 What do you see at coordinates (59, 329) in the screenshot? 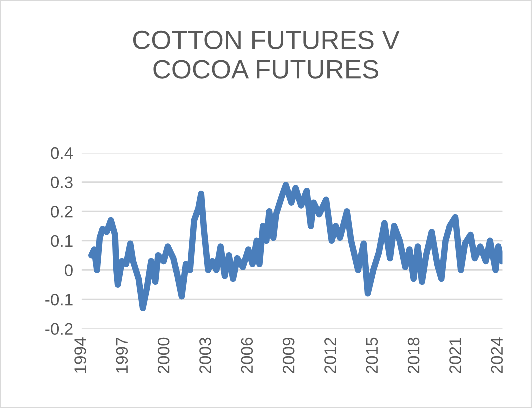
I see `y-tick-label: -0.2` at bounding box center [59, 329].